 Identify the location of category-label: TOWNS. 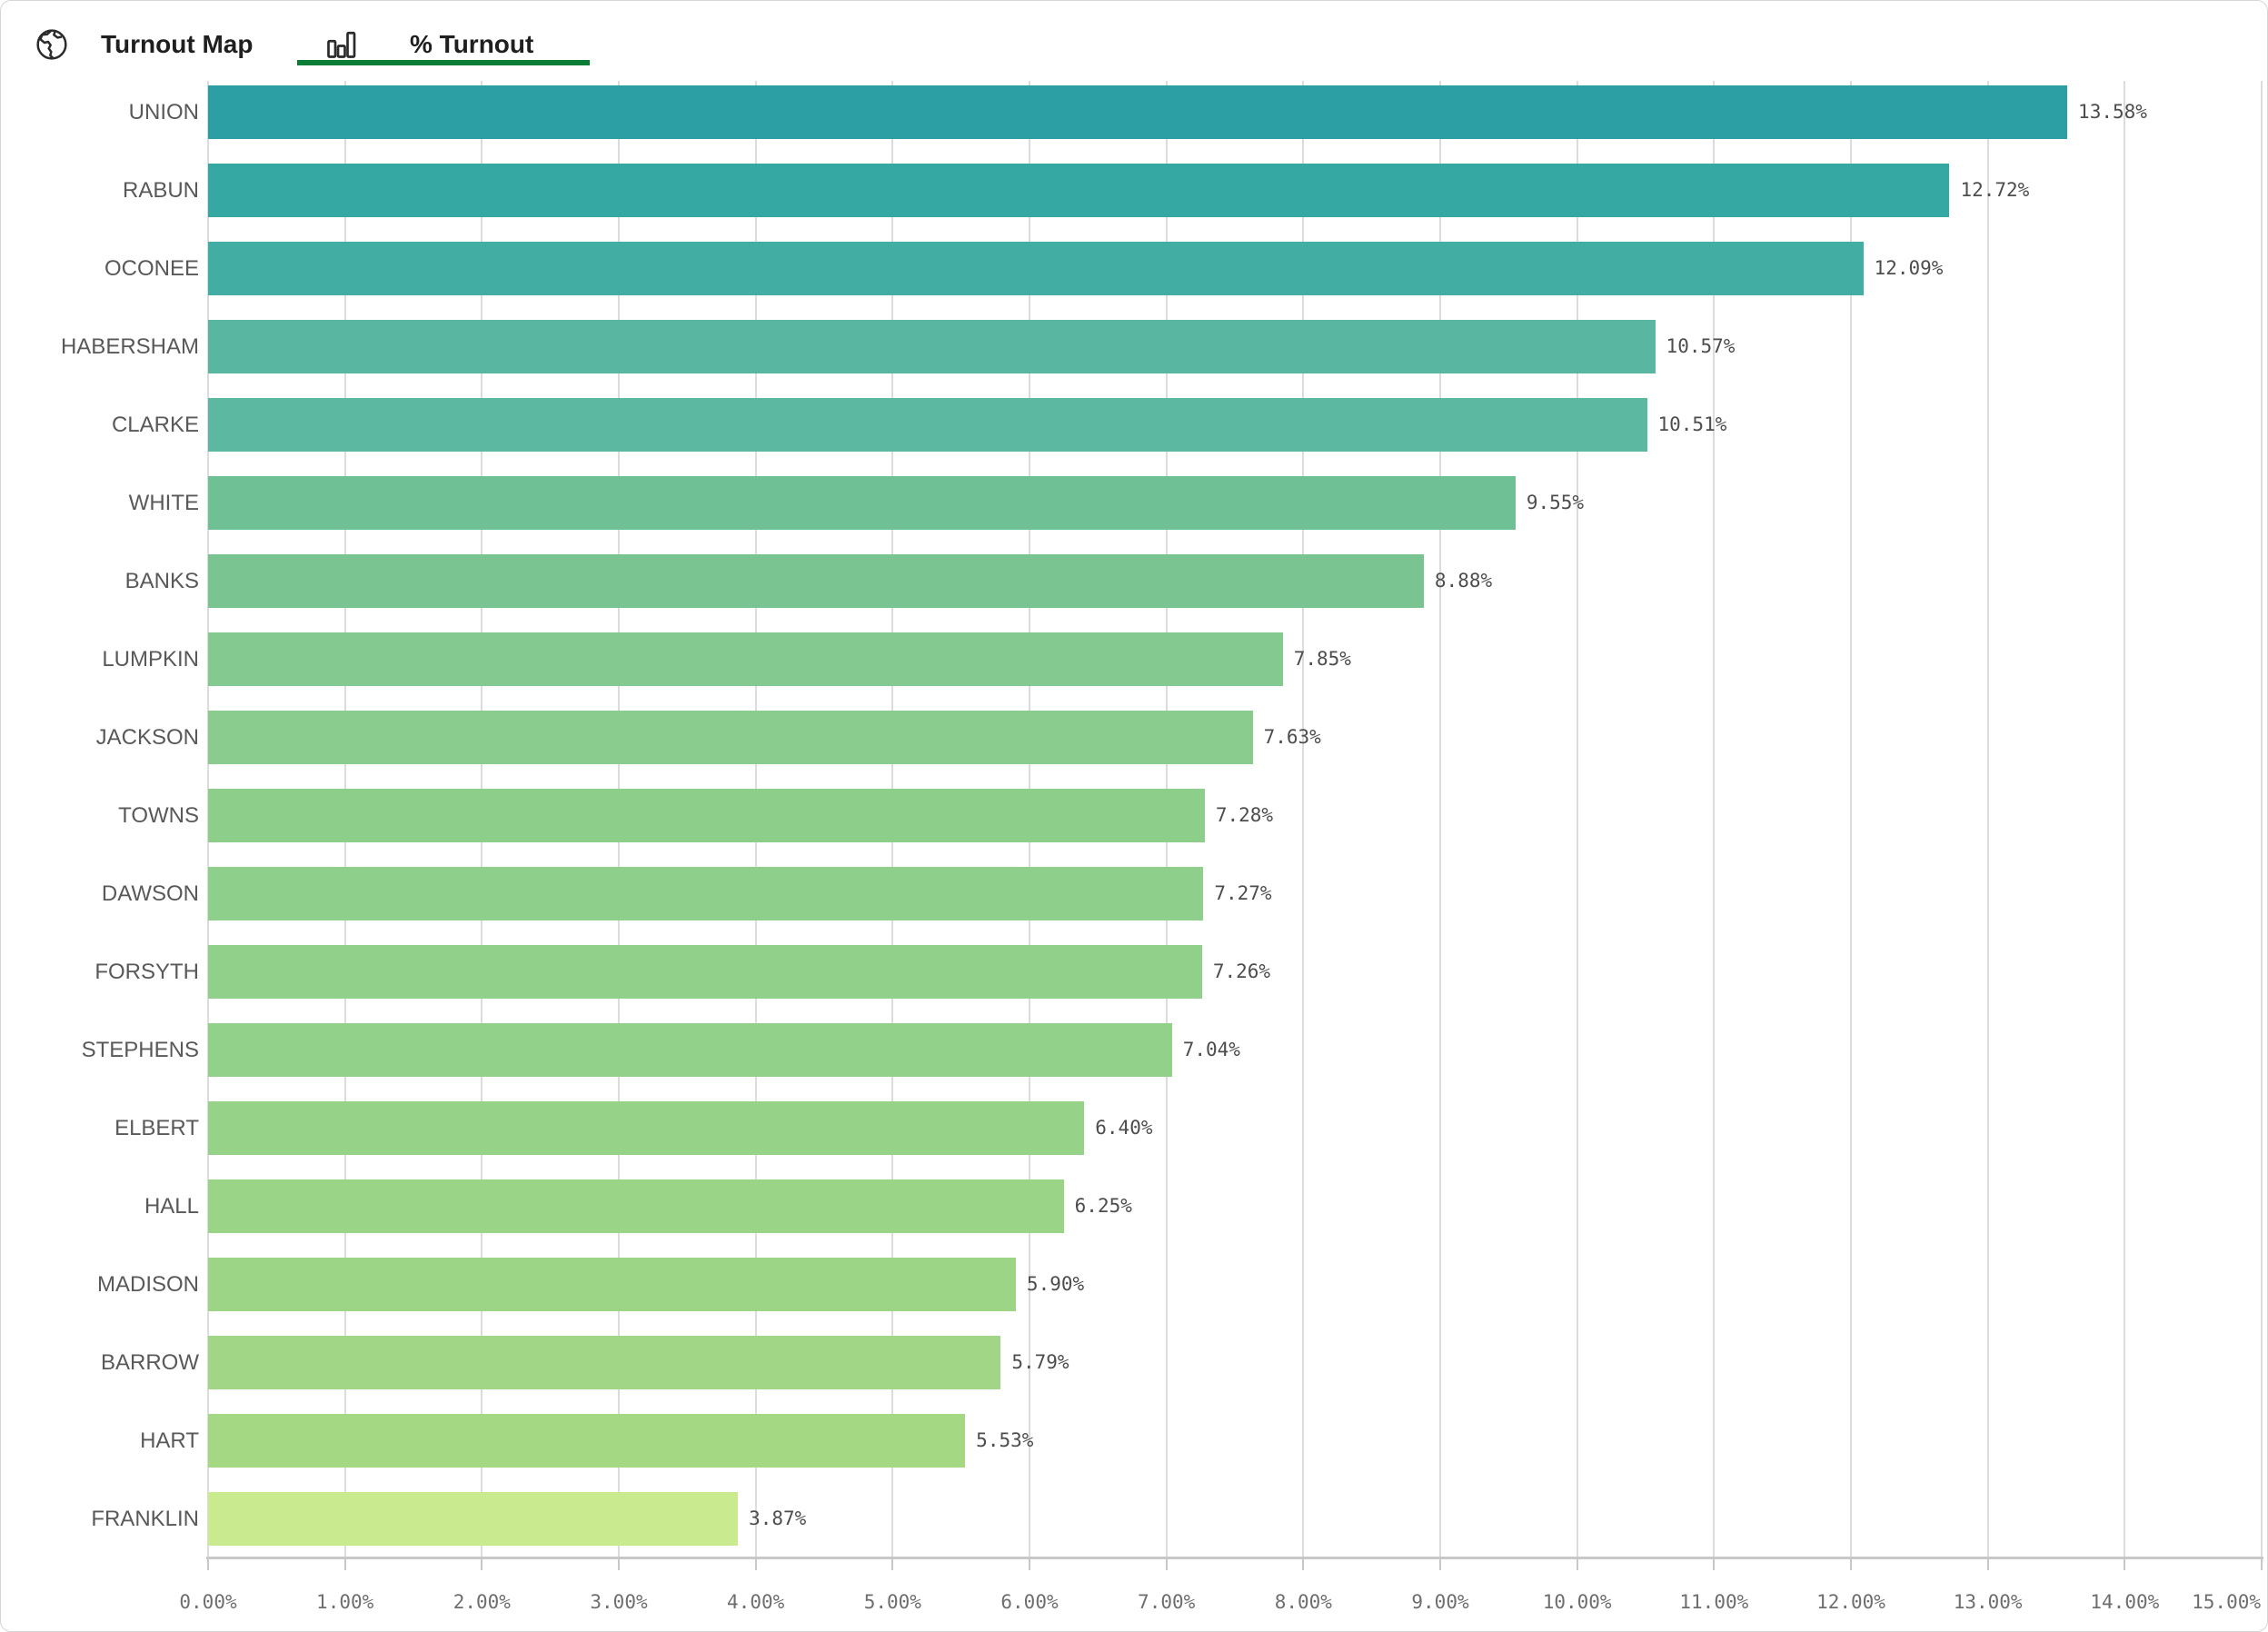
(158, 815).